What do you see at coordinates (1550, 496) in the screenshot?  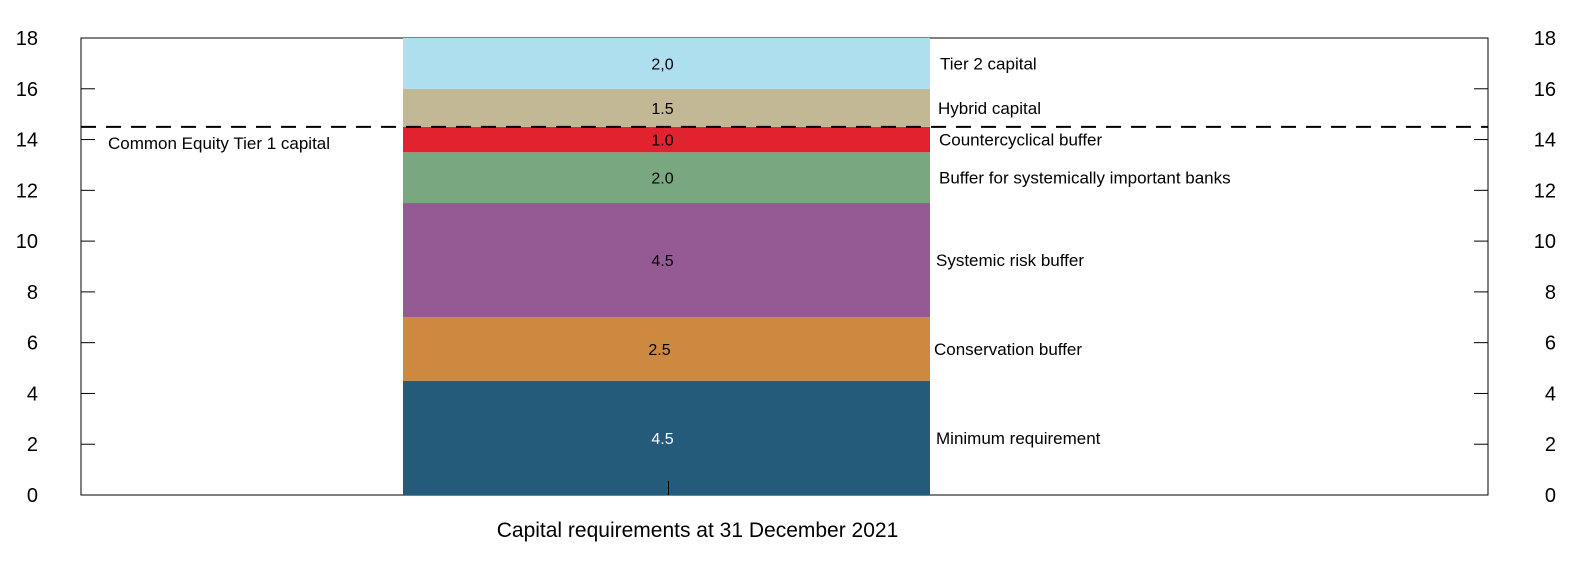 I see `y-tick-label-right-0: 0` at bounding box center [1550, 496].